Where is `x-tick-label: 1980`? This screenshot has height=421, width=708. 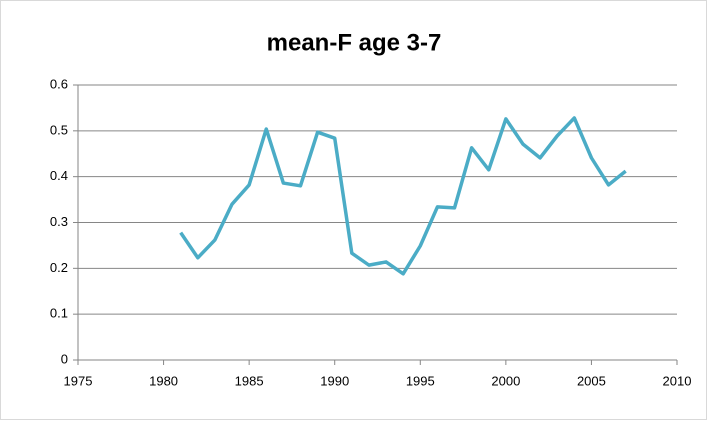 x-tick-label: 1980 is located at coordinates (163, 380).